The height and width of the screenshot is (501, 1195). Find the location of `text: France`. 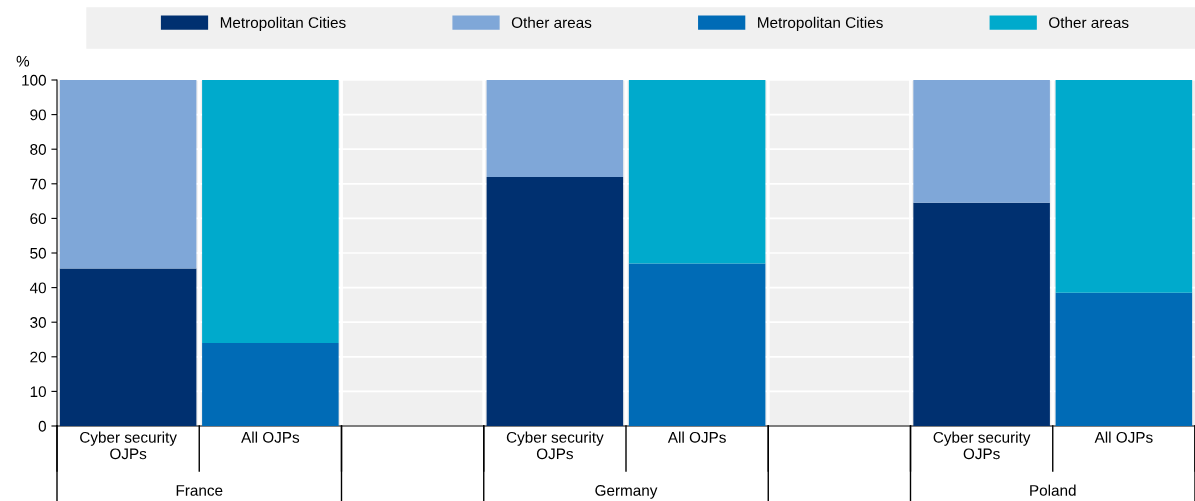

text: France is located at coordinates (199, 490).